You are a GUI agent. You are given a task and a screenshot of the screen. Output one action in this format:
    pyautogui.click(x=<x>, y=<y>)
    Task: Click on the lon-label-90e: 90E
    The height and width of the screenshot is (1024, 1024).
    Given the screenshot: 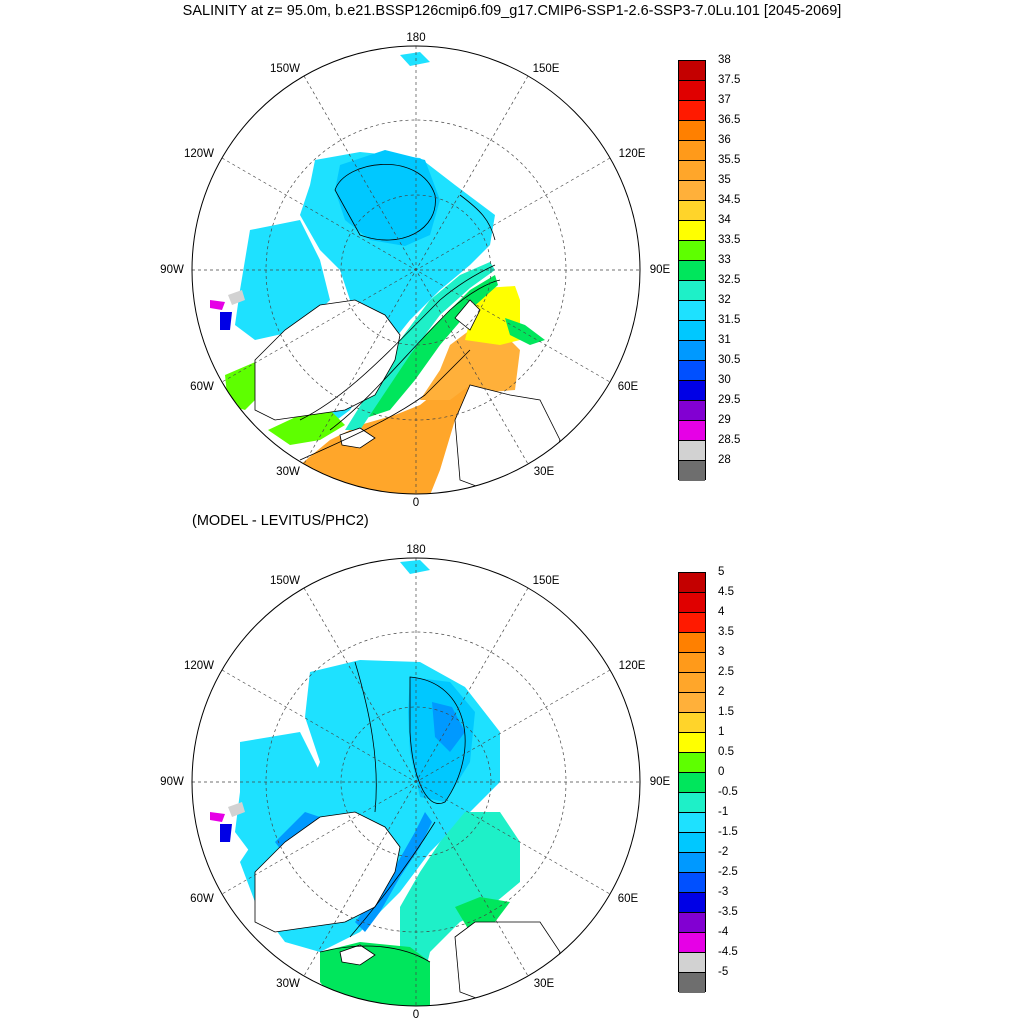 What is the action you would take?
    pyautogui.click(x=660, y=782)
    